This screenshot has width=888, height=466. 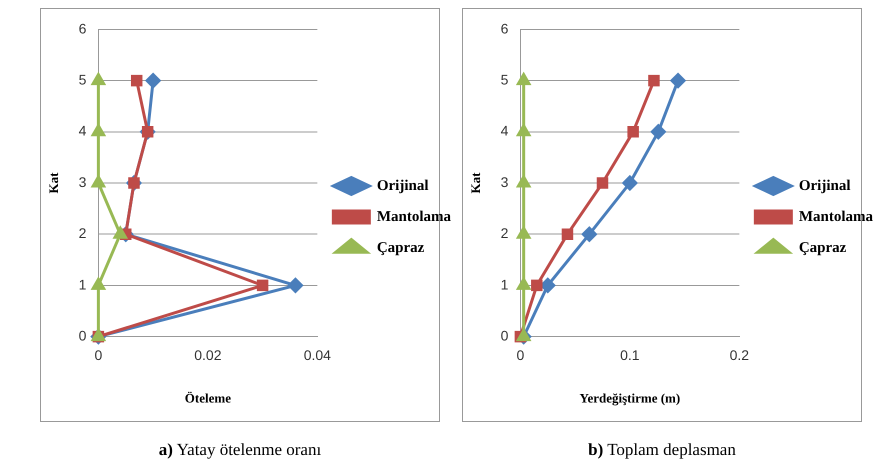 I want to click on x-tick-label: 0.2, so click(x=740, y=354).